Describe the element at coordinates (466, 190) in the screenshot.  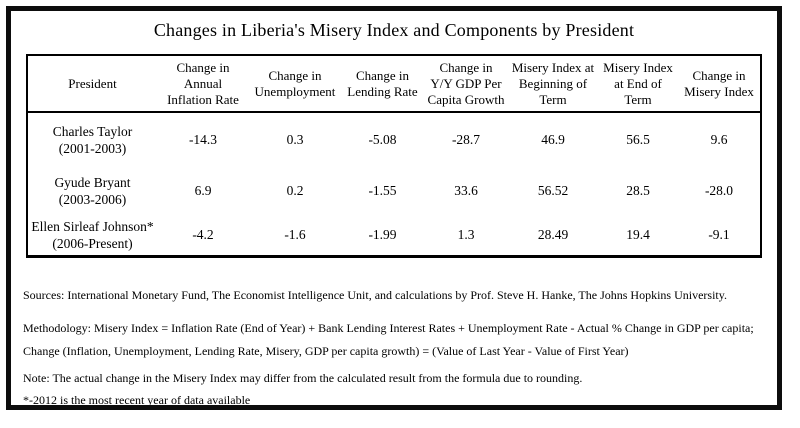
I see `value-cell: 33.6` at that location.